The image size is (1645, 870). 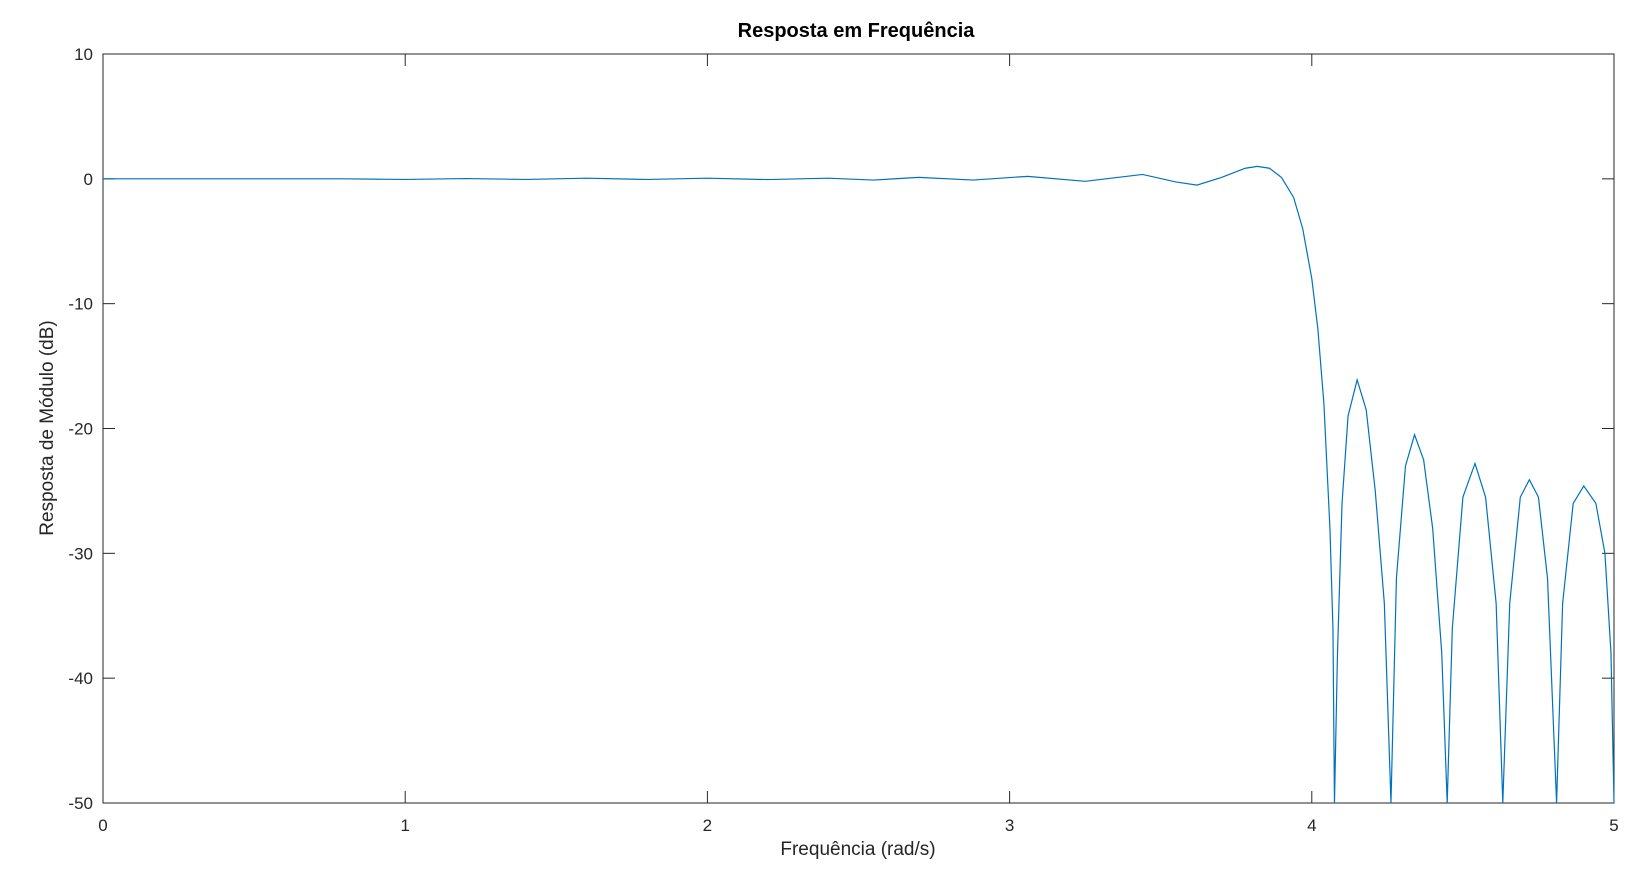 I want to click on x-tick-label: 4, so click(x=1311, y=825).